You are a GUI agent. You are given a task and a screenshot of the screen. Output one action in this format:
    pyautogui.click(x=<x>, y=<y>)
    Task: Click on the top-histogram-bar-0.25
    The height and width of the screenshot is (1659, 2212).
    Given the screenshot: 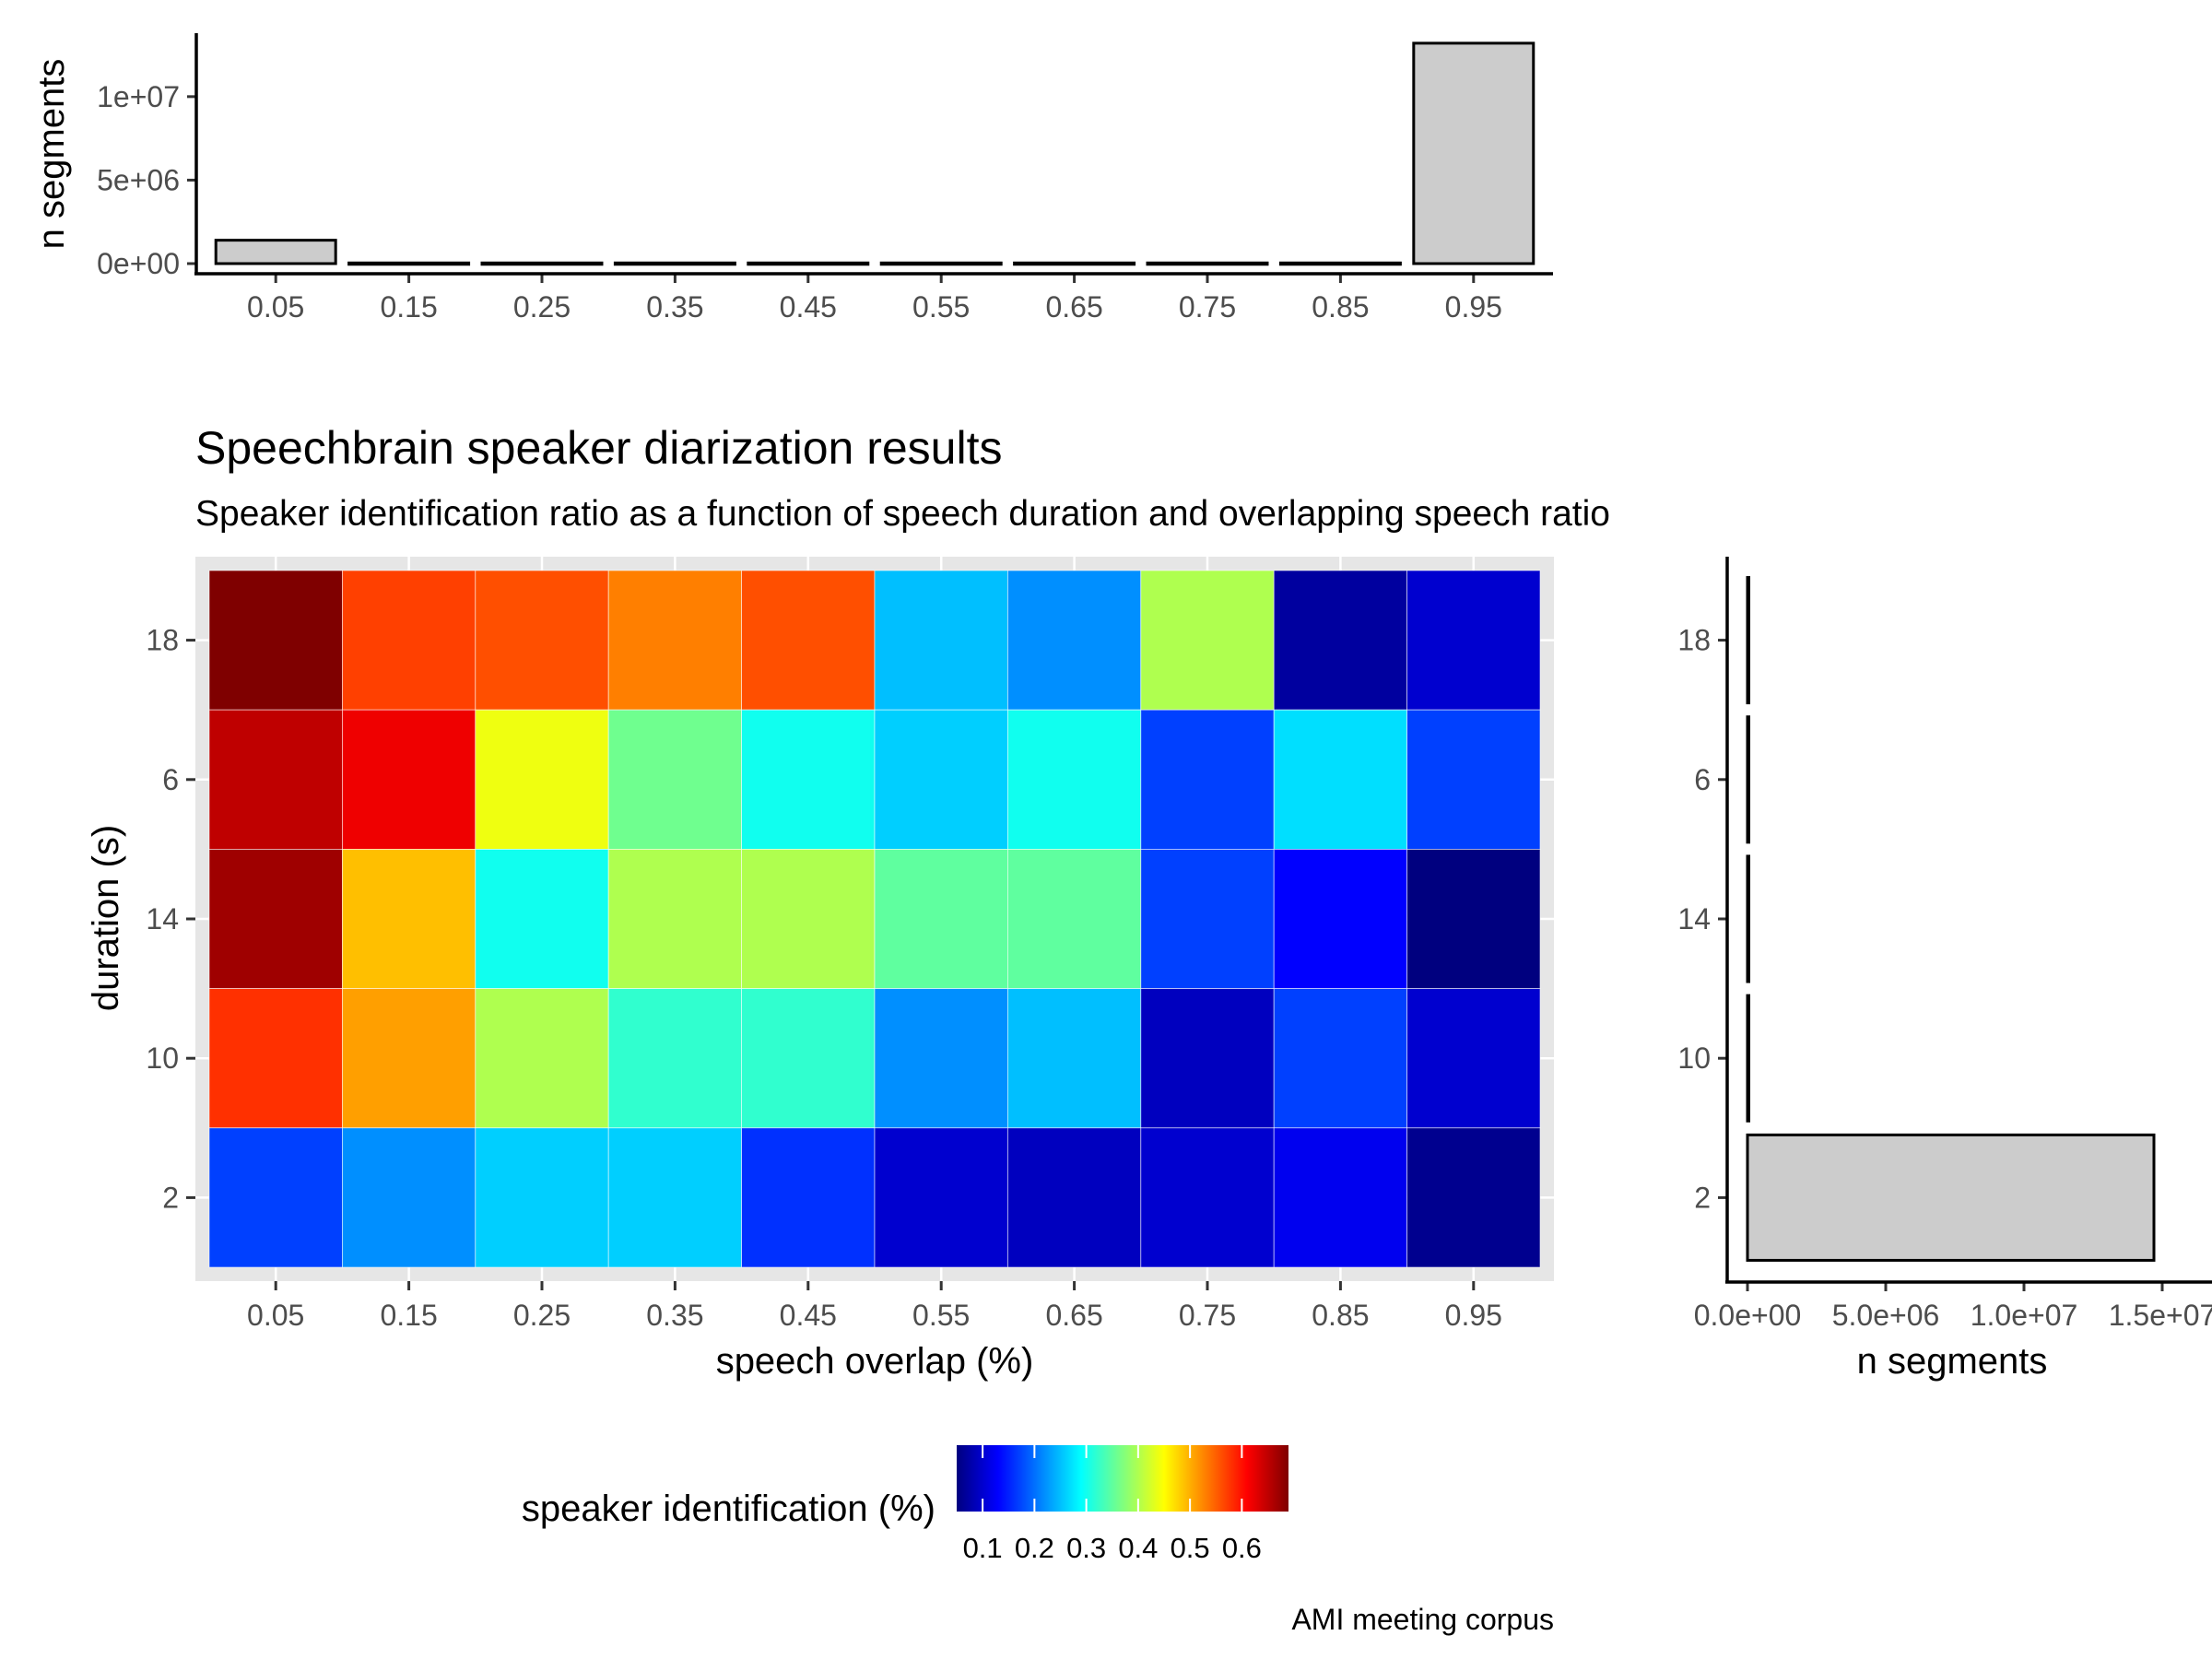 What is the action you would take?
    pyautogui.click(x=542, y=263)
    